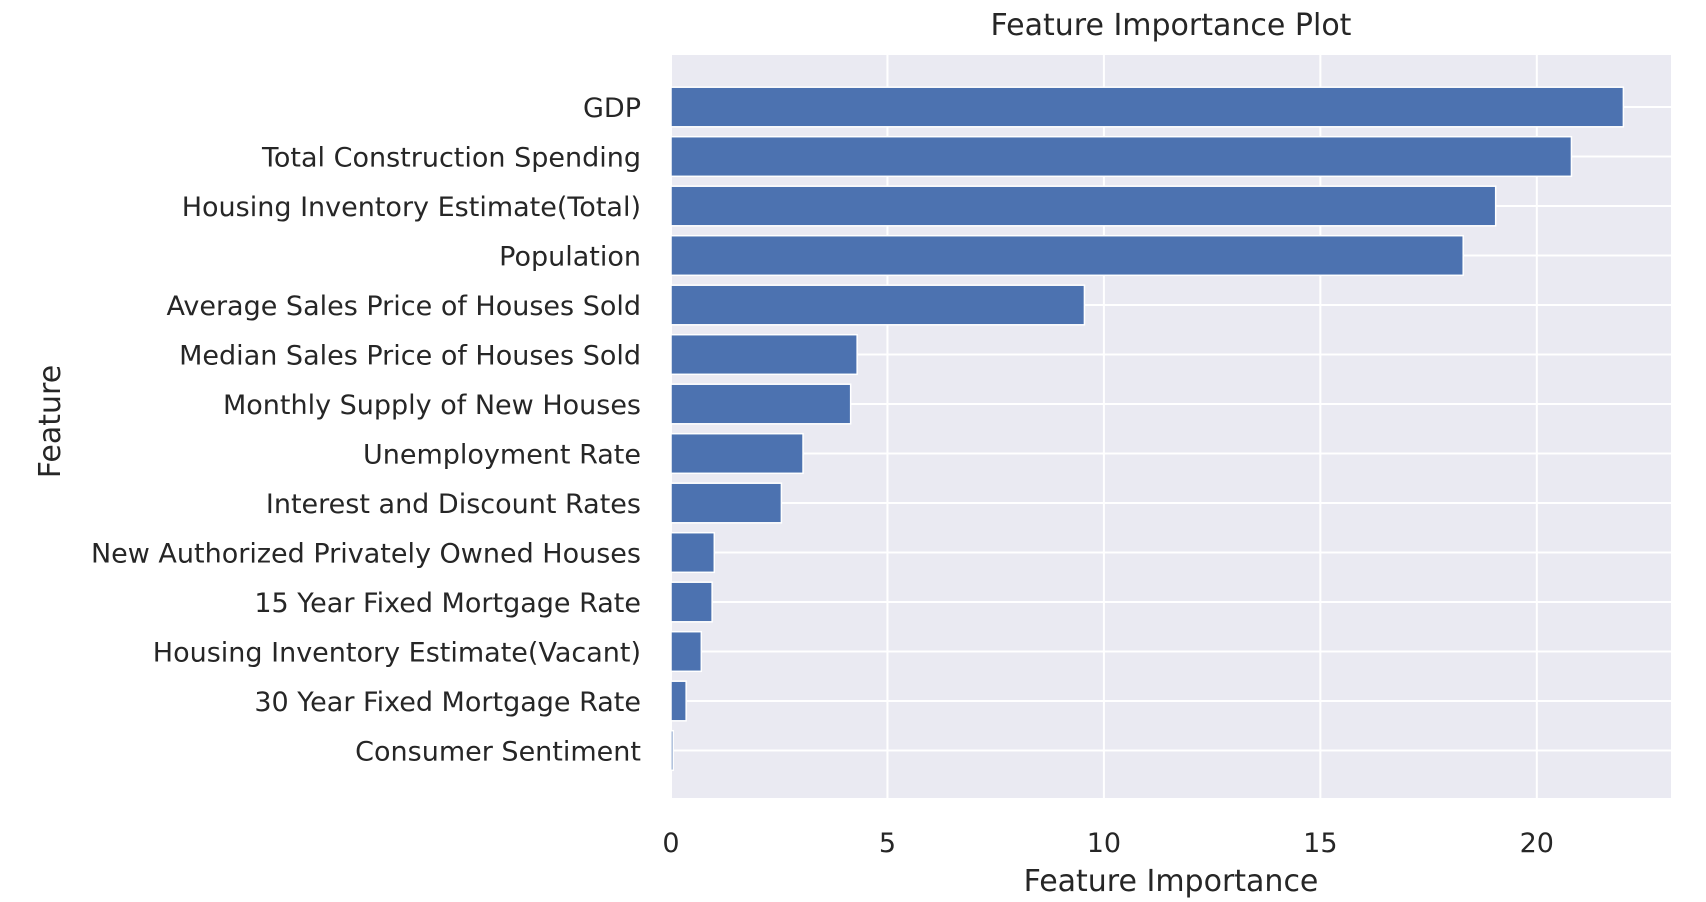 Image resolution: width=1706 pixels, height=902 pixels. I want to click on y-tick-label: Monthly Supply of New Houses, so click(432, 405).